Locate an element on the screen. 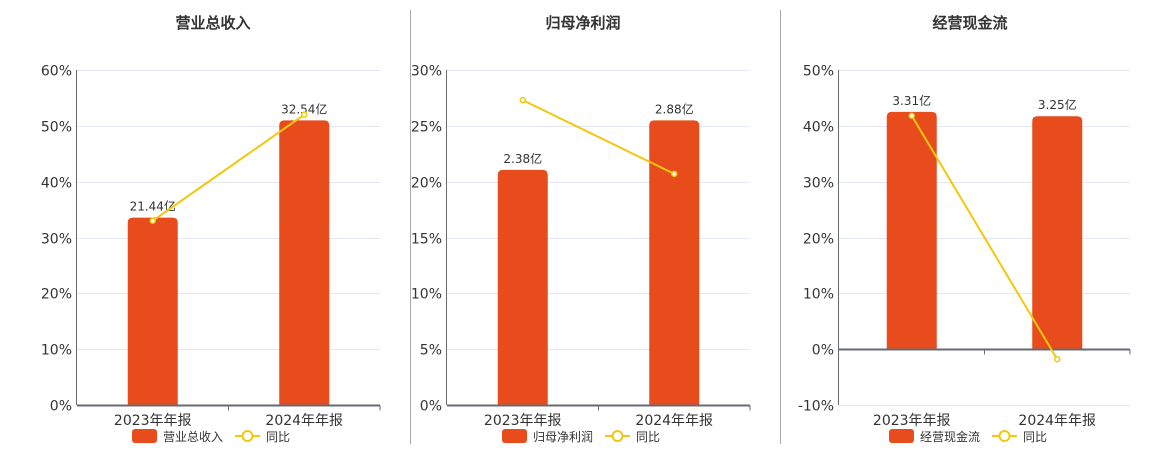 This screenshot has width=1160, height=454. bar-value-label: 3.25亿 is located at coordinates (1057, 104).